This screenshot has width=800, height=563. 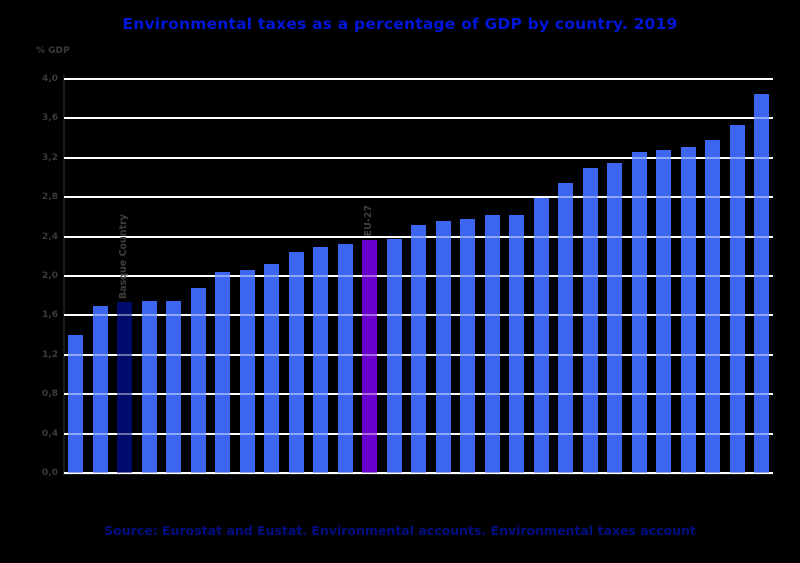 I want to click on y-tick-label: 0,8, so click(x=50, y=394).